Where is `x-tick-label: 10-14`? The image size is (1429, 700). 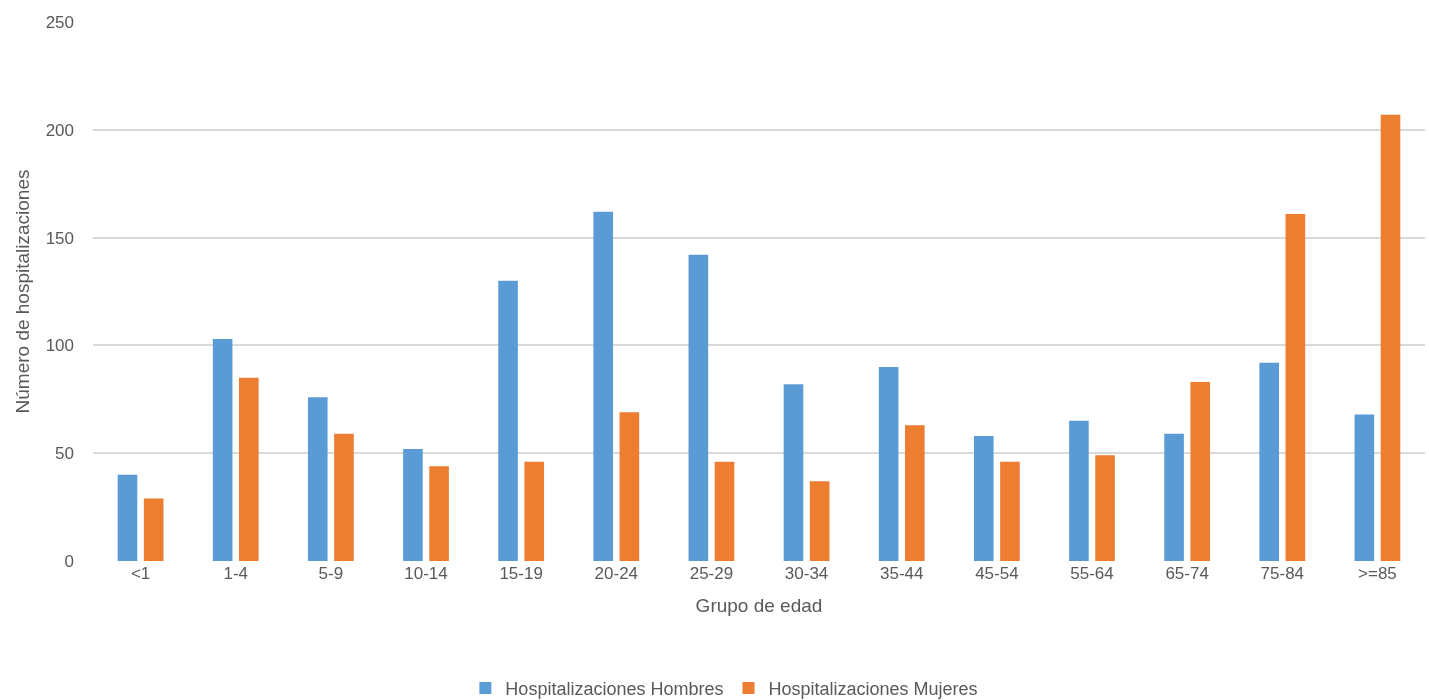 x-tick-label: 10-14 is located at coordinates (426, 573).